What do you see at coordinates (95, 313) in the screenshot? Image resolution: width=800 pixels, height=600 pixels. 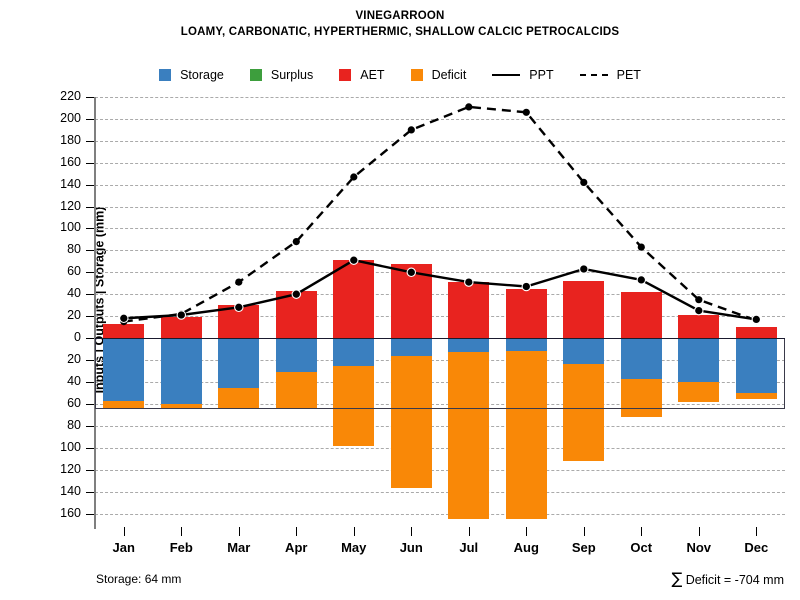 I see `y-axis-line` at bounding box center [95, 313].